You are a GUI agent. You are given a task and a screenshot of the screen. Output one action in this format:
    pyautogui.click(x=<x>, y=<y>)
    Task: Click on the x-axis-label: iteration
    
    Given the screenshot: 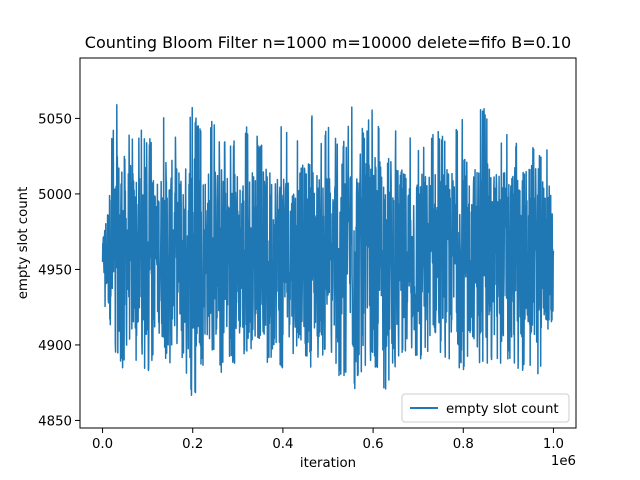 What is the action you would take?
    pyautogui.click(x=328, y=463)
    